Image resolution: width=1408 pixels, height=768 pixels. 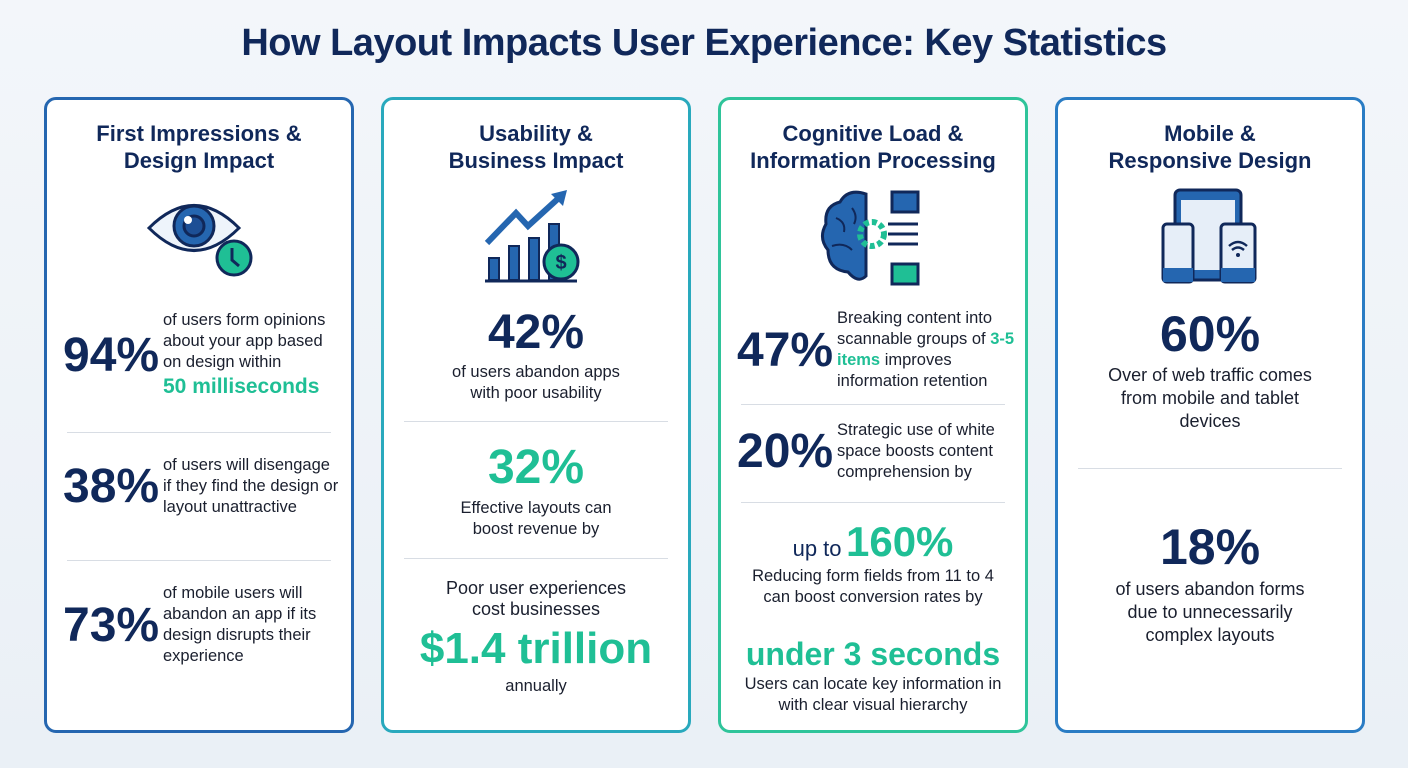 I want to click on stat-value: 32%, so click(x=536, y=467).